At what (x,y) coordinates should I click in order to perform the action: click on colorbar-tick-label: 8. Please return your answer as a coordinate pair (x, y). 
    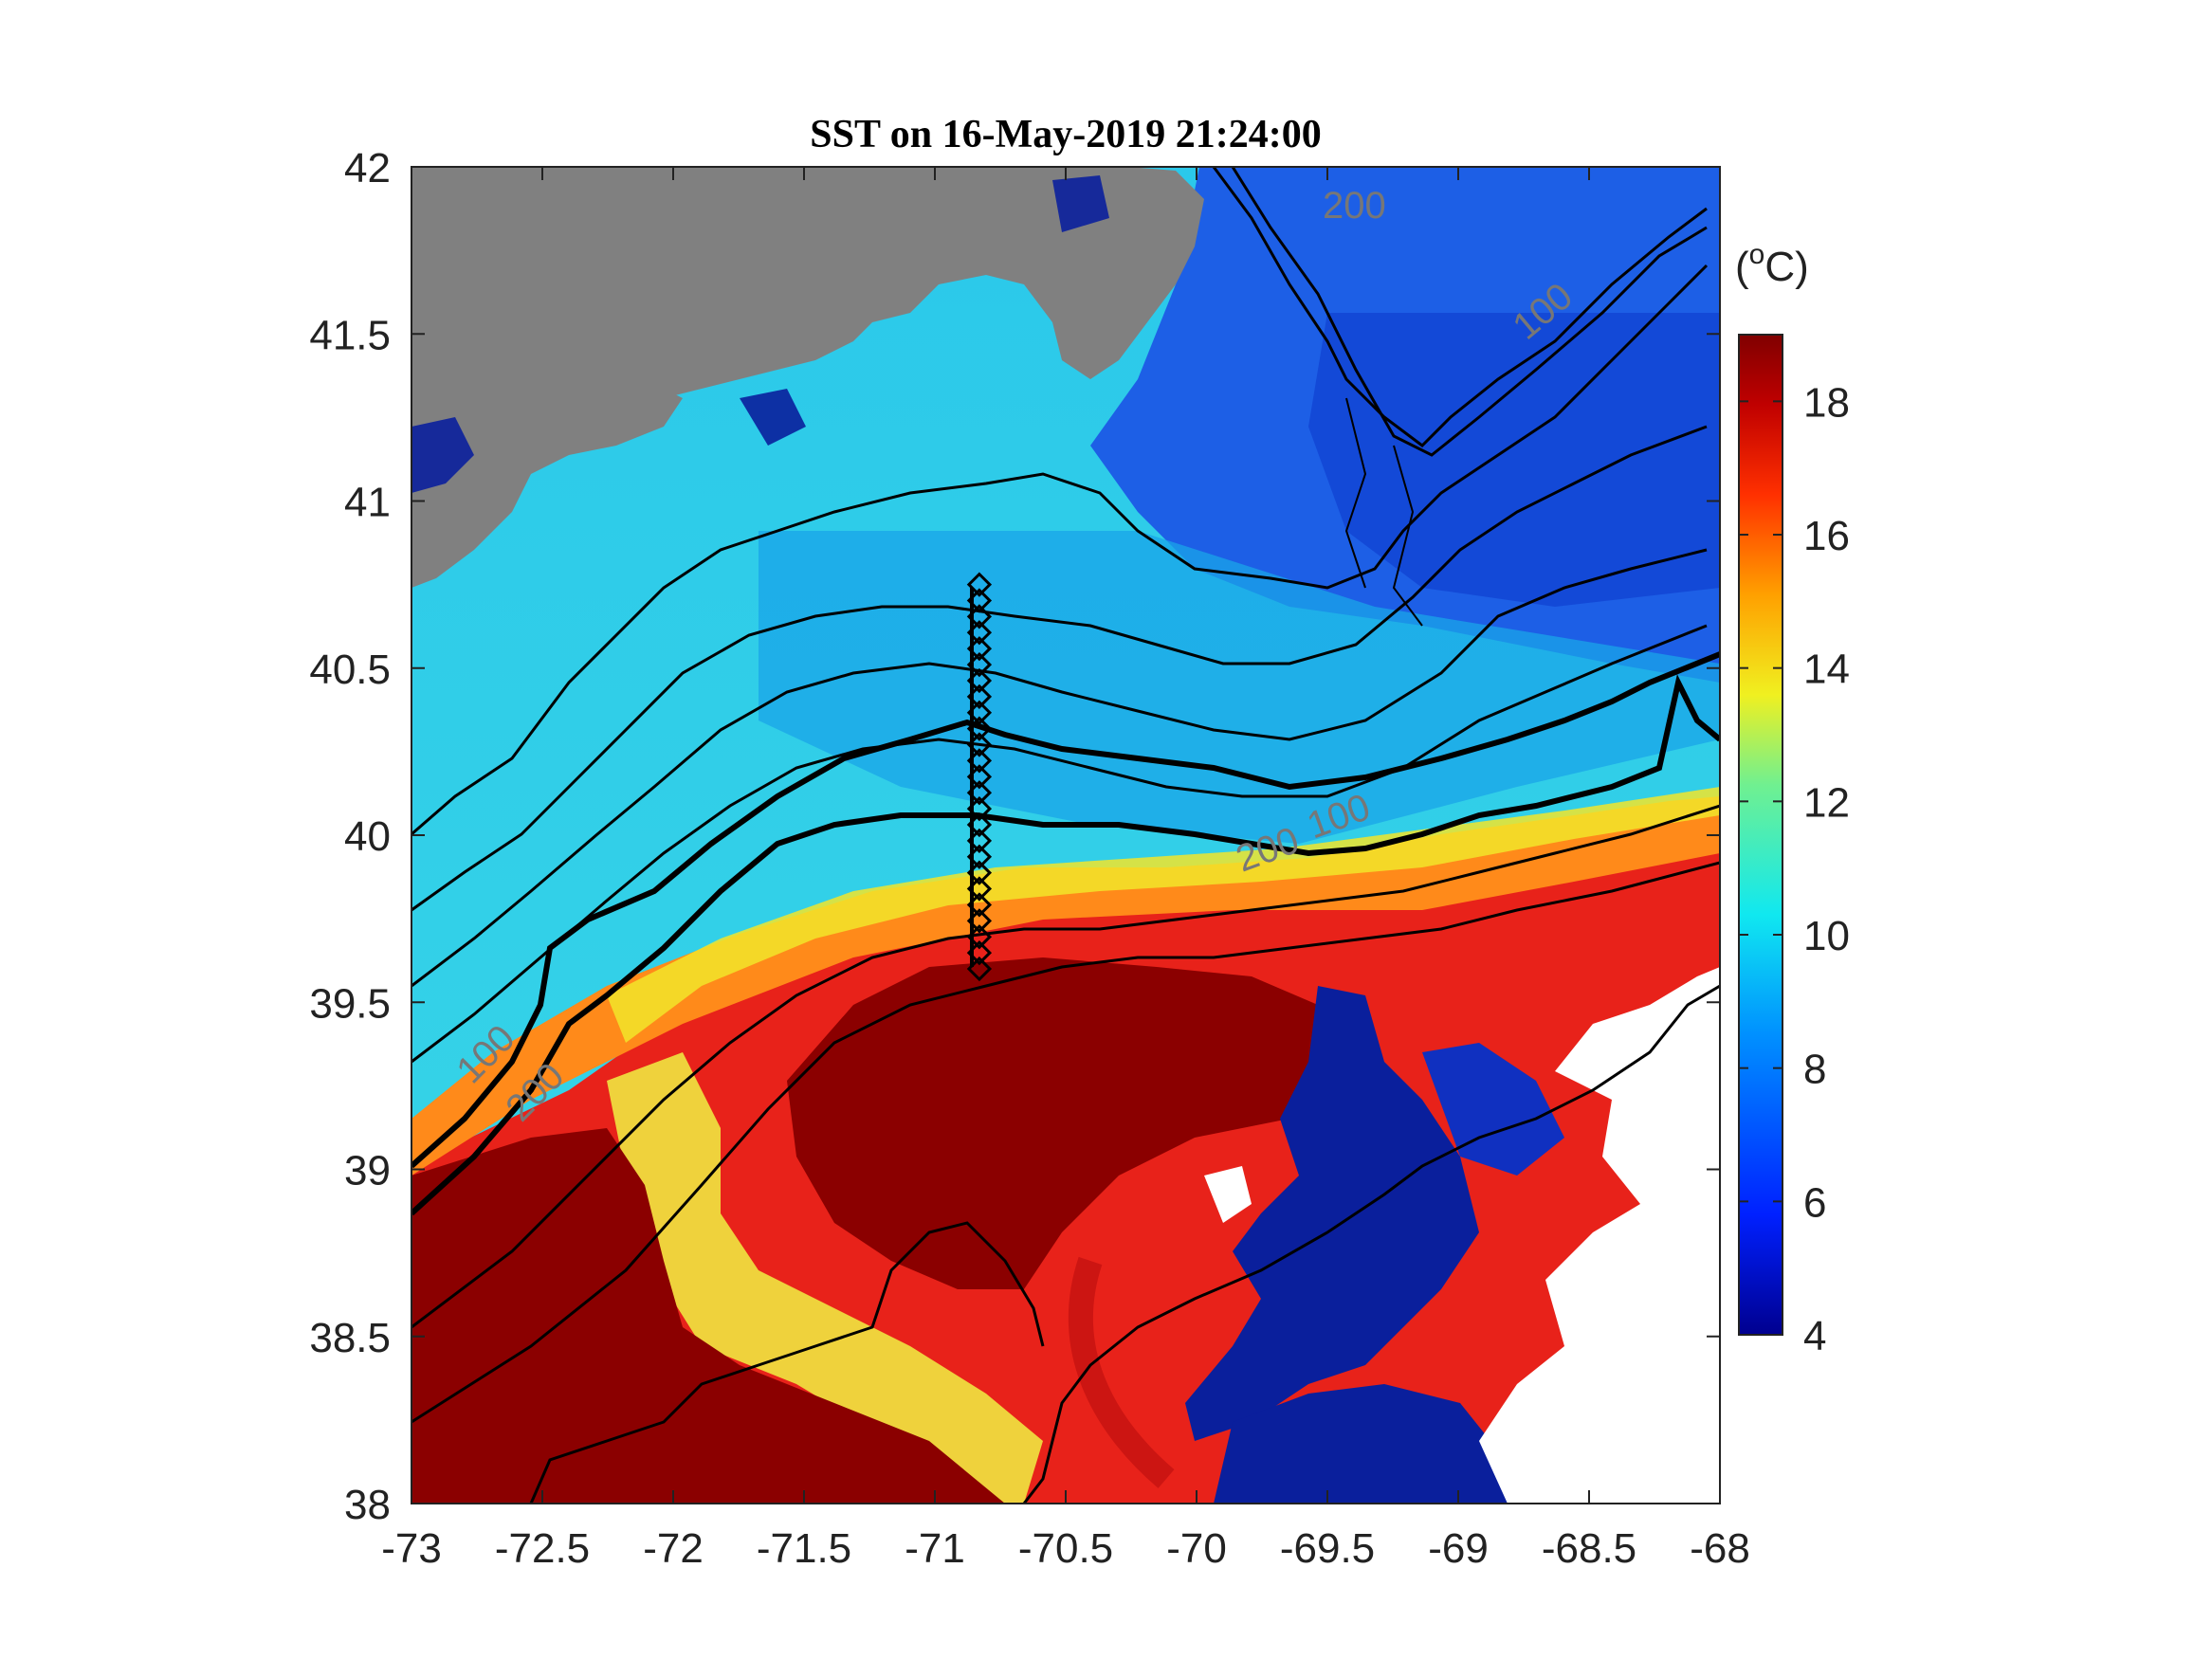
    Looking at the image, I should click on (1814, 1070).